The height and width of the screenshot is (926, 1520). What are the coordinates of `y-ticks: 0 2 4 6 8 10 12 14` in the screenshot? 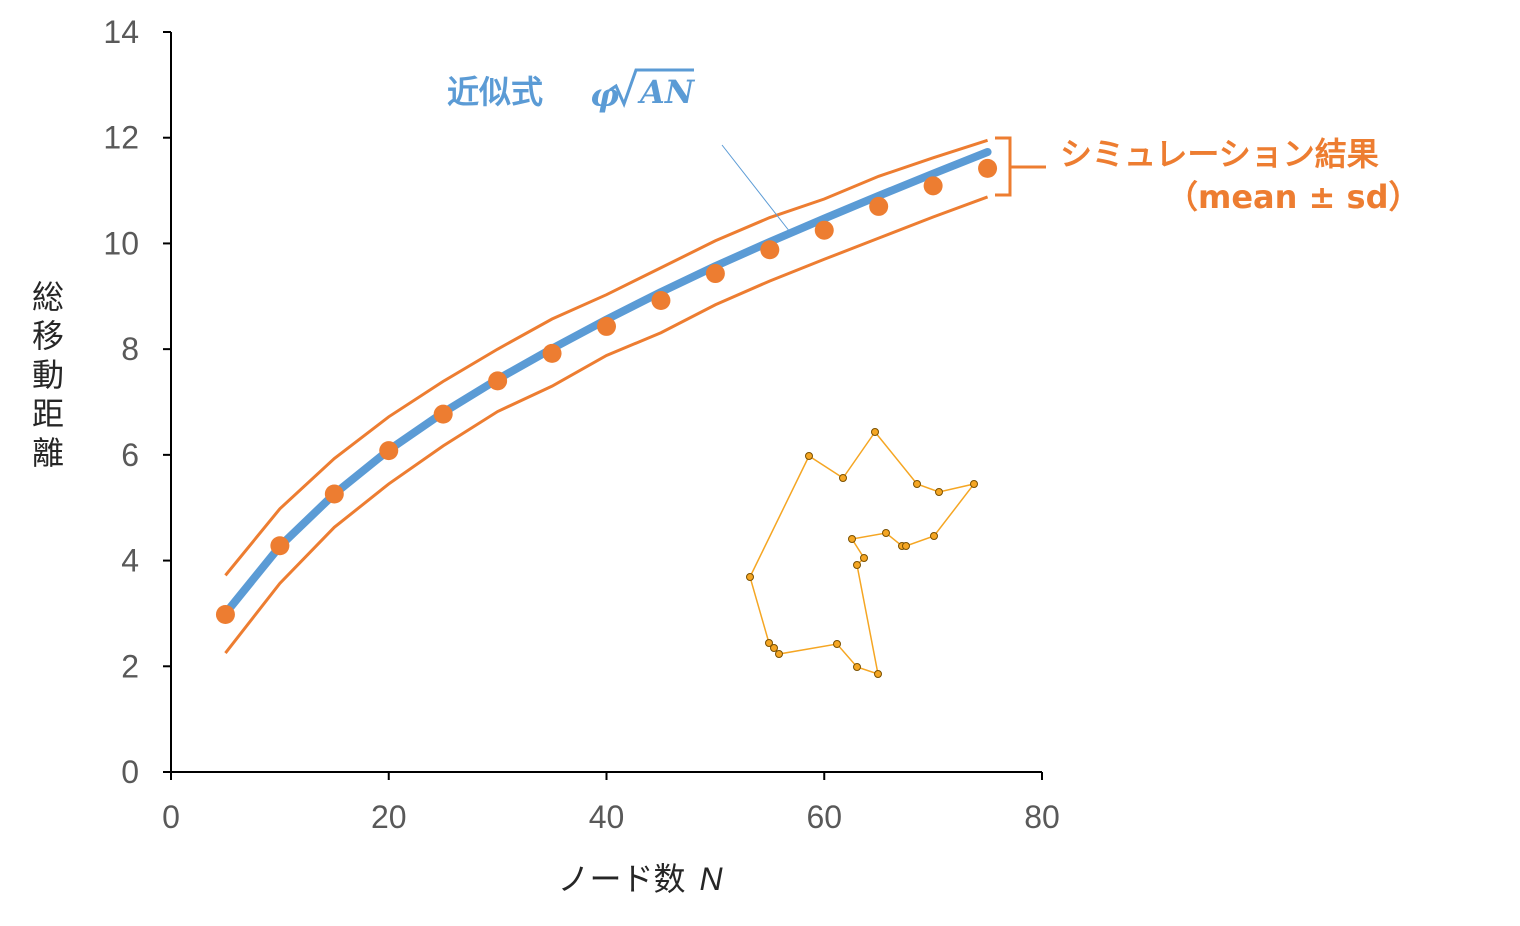 It's located at (137, 402).